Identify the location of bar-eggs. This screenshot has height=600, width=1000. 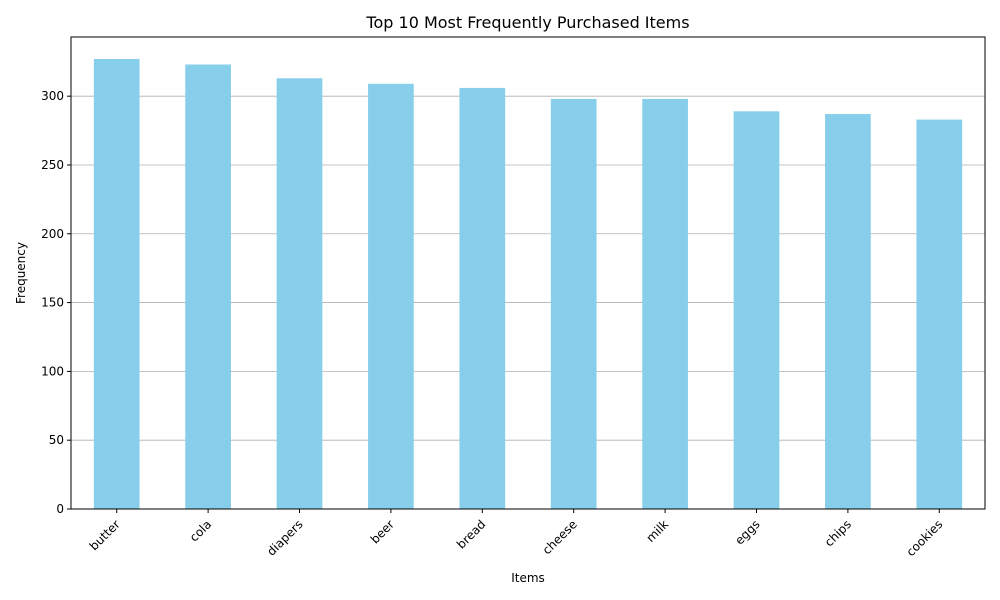
(756, 310).